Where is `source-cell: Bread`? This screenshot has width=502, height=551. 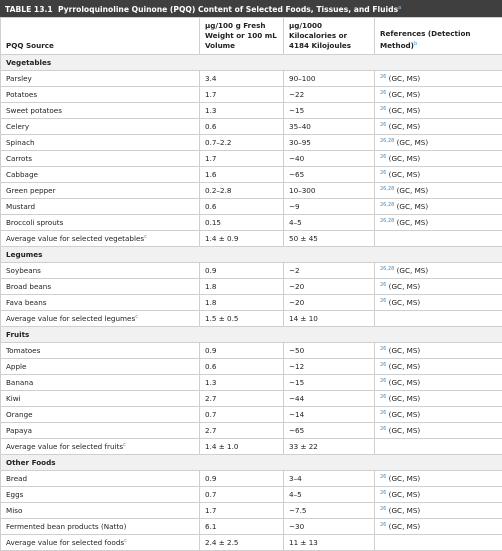 source-cell: Bread is located at coordinates (100, 478).